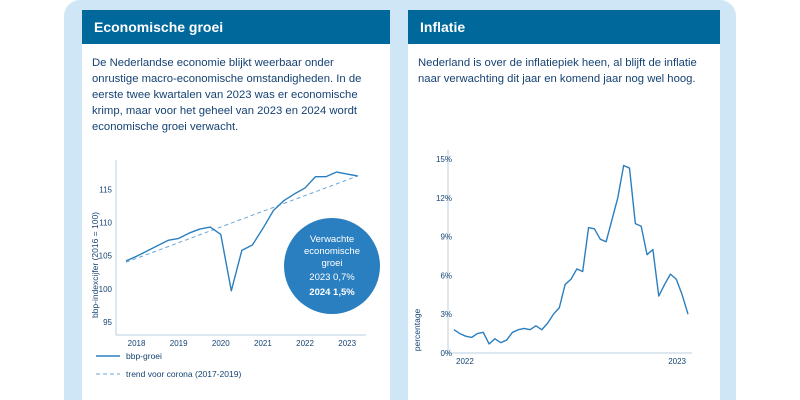 The width and height of the screenshot is (800, 400). Describe the element at coordinates (332, 292) in the screenshot. I see `bubble-line-2024: 2024 1,5%` at that location.